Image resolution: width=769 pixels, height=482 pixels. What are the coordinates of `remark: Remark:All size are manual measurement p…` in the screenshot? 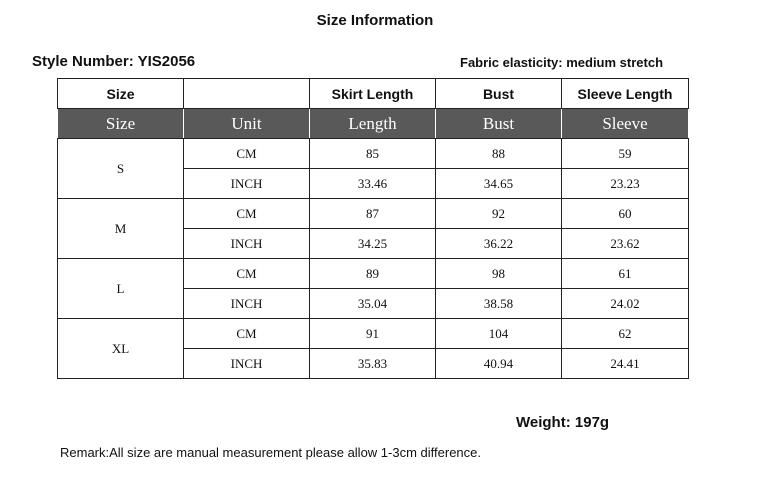 It's located at (271, 452).